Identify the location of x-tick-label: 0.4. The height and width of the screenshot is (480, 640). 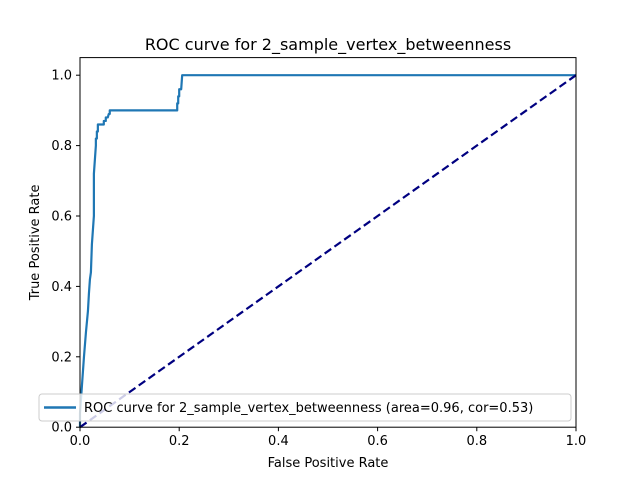
(278, 441).